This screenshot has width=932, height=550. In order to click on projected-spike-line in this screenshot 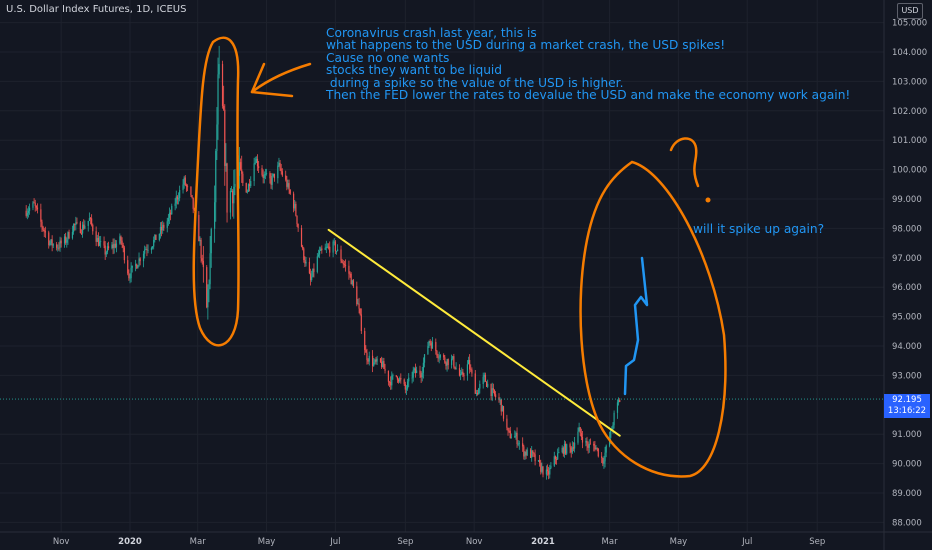, I will do `click(636, 326)`.